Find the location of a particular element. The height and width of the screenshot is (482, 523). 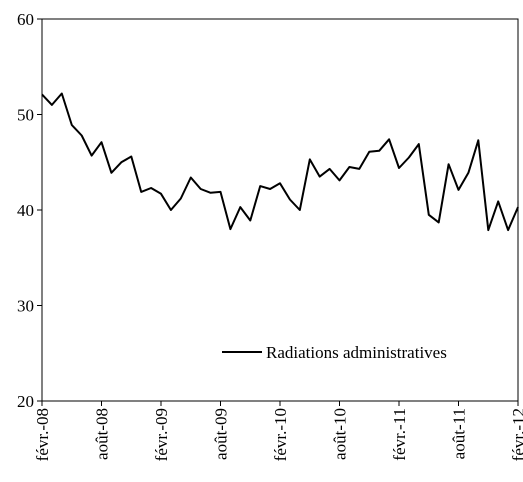

y-tick-label: 30 is located at coordinates (25, 306).